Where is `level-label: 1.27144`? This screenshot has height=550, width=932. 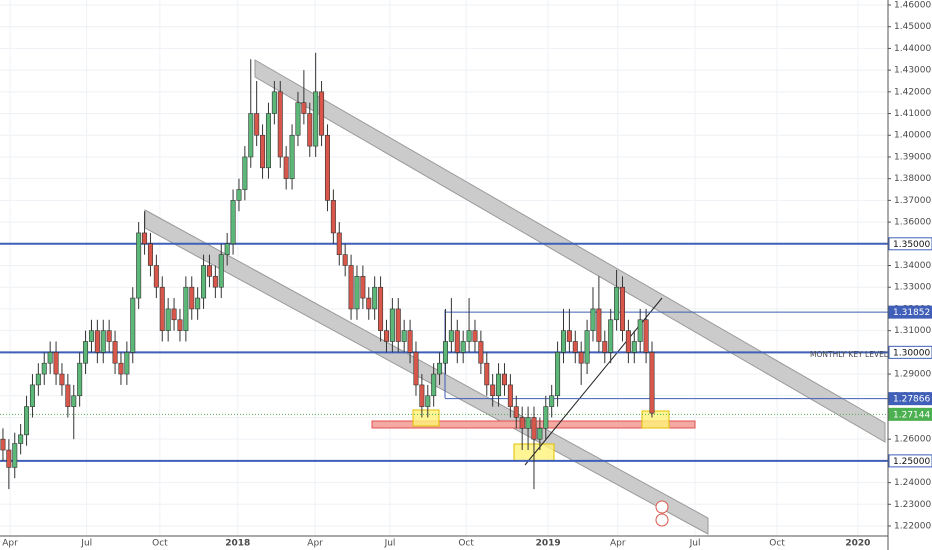
level-label: 1.27144 is located at coordinates (911, 415).